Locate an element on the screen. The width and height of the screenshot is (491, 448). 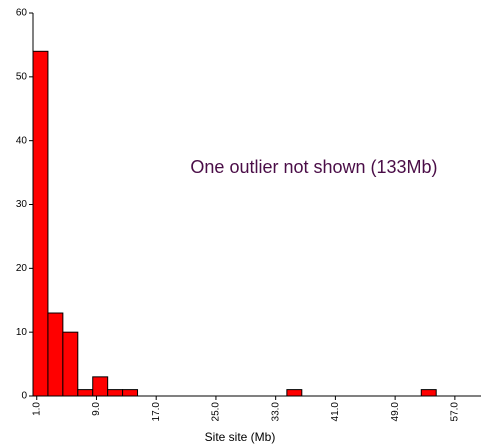
x-tick-label: 57.0 is located at coordinates (455, 412).